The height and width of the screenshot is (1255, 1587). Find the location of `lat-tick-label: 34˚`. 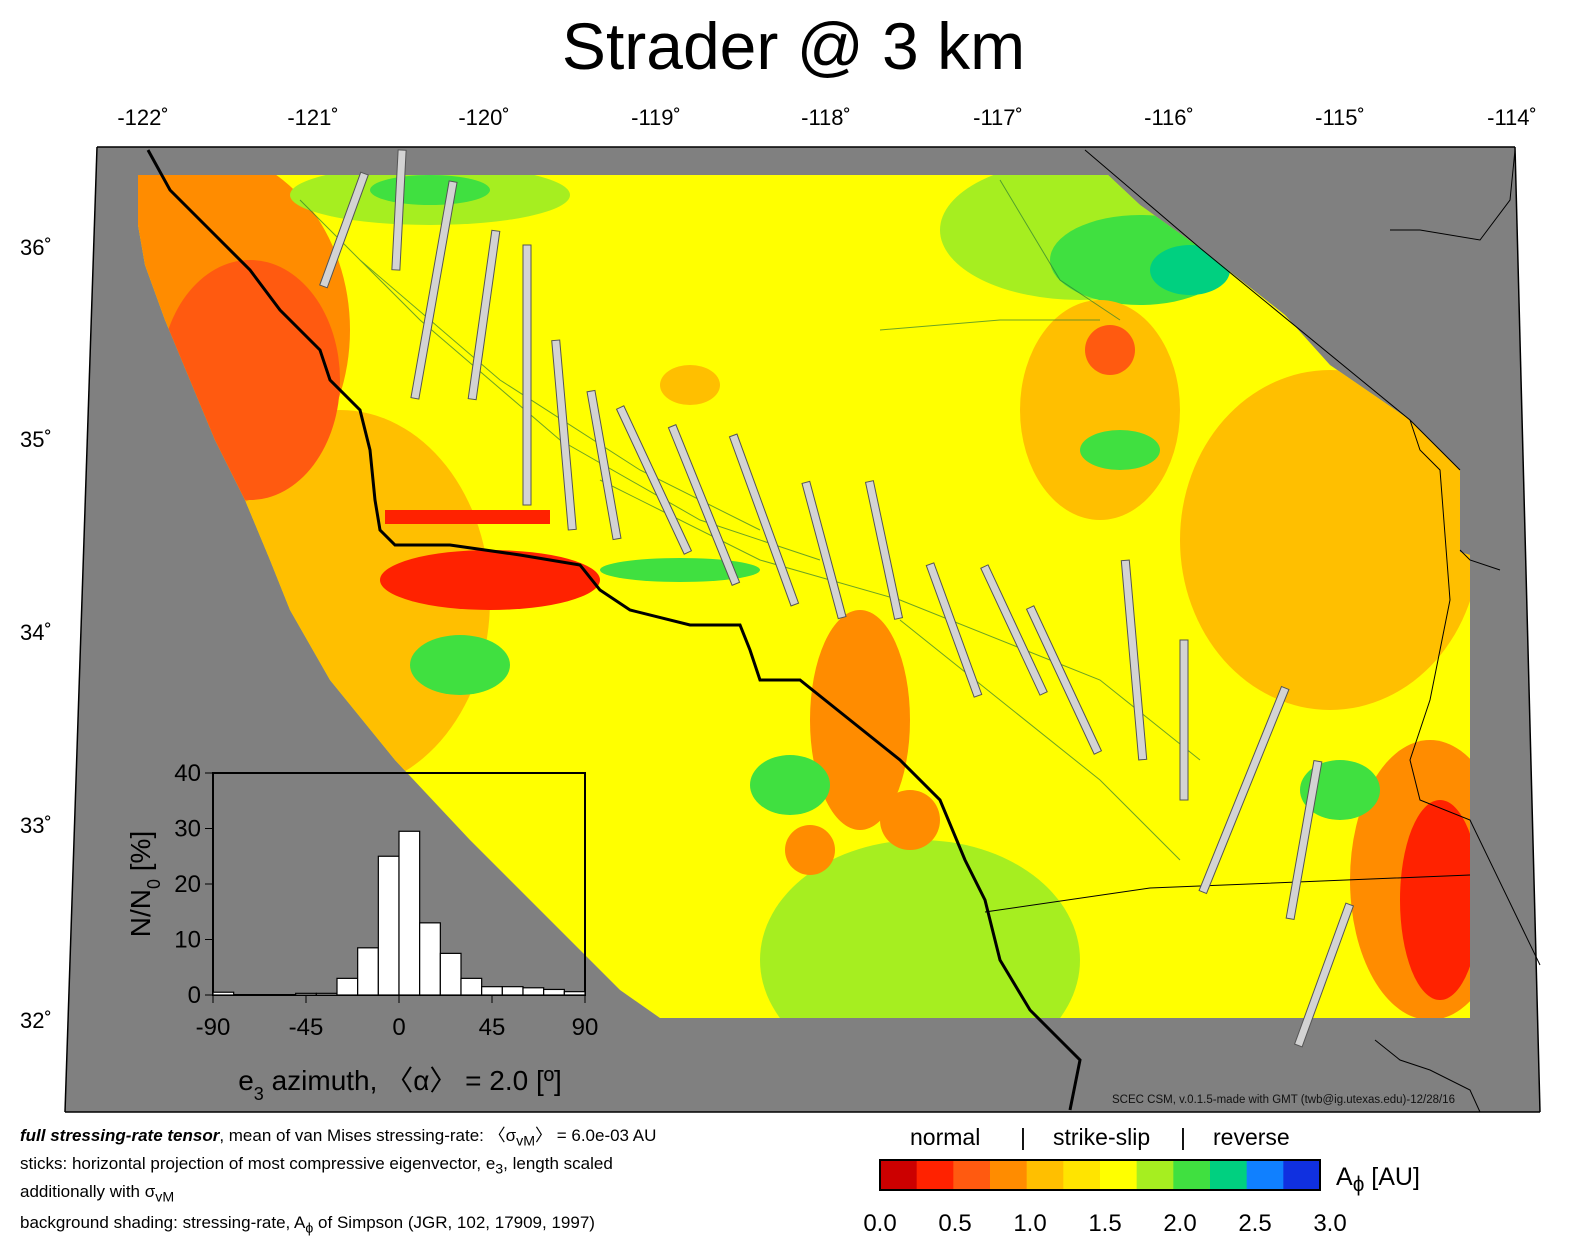

lat-tick-label: 34˚ is located at coordinates (36, 632).